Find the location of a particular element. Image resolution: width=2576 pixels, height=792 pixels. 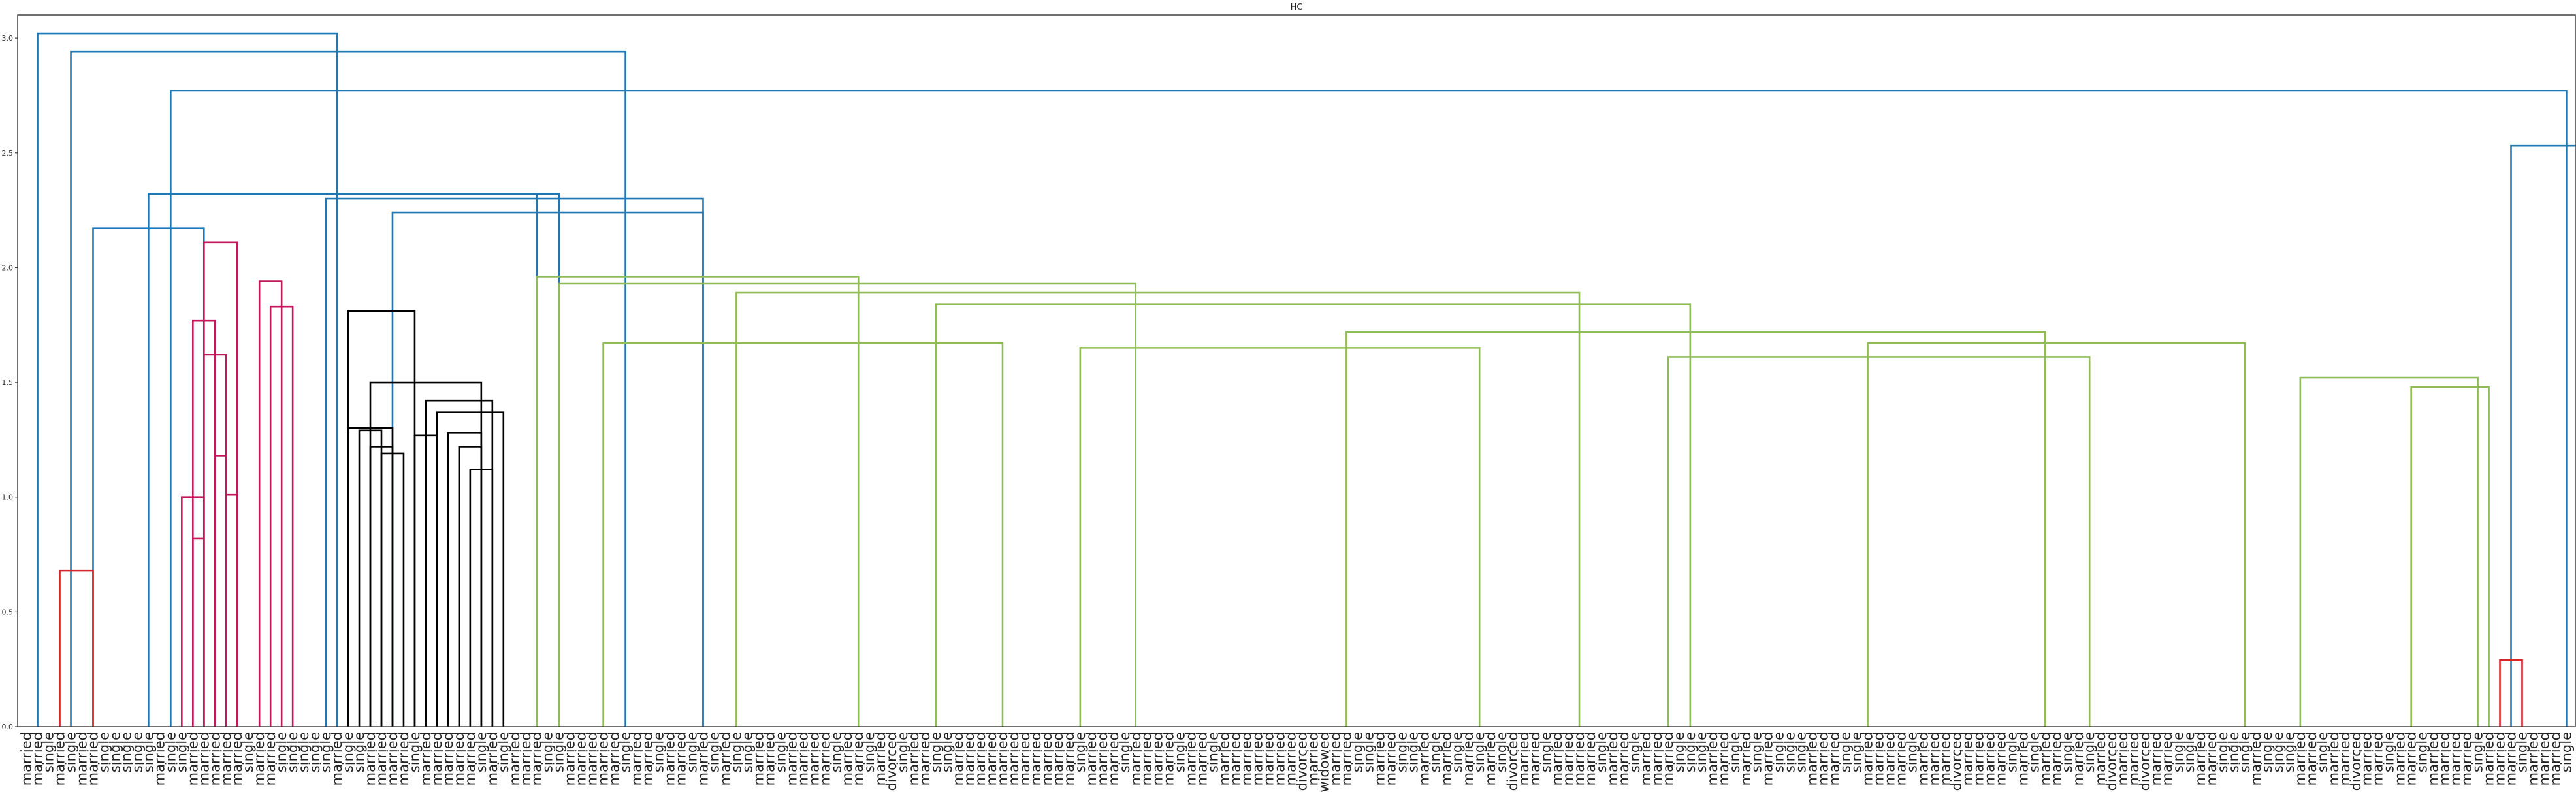

y-tick-label: 0.0 is located at coordinates (8, 727).